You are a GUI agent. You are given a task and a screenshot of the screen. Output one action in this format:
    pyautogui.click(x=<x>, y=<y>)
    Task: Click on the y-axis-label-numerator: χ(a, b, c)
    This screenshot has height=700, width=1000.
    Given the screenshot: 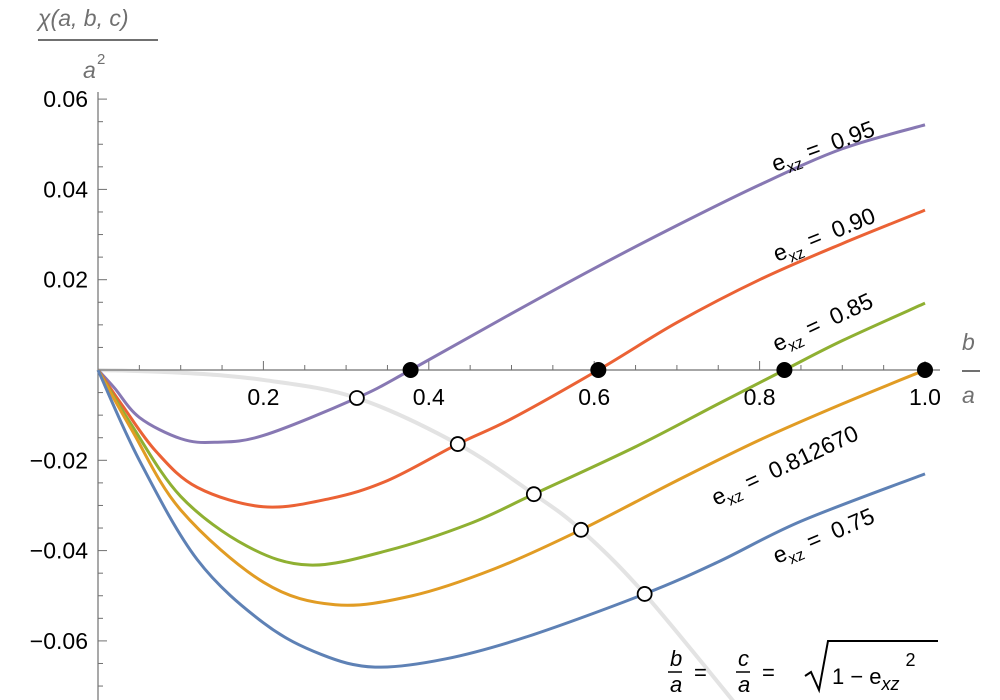 What is the action you would take?
    pyautogui.click(x=82, y=18)
    